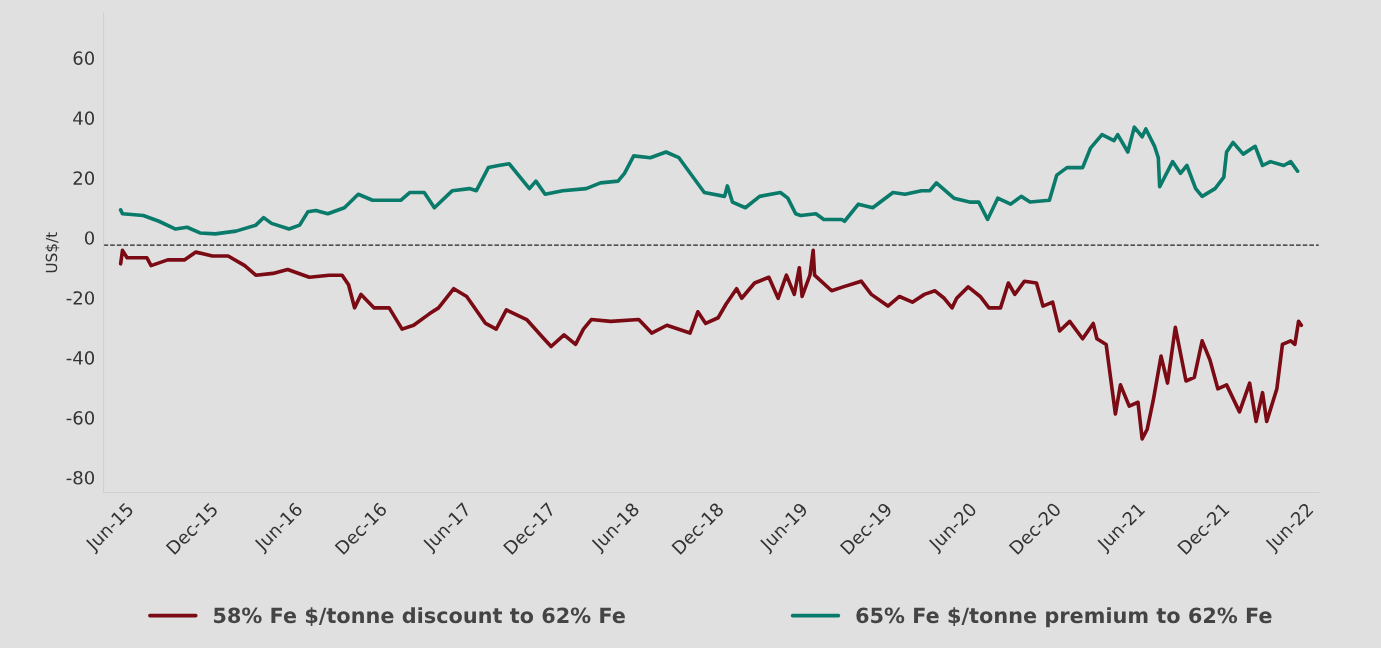 The image size is (1381, 648). I want to click on y-axis-title: US$/t, so click(52, 252).